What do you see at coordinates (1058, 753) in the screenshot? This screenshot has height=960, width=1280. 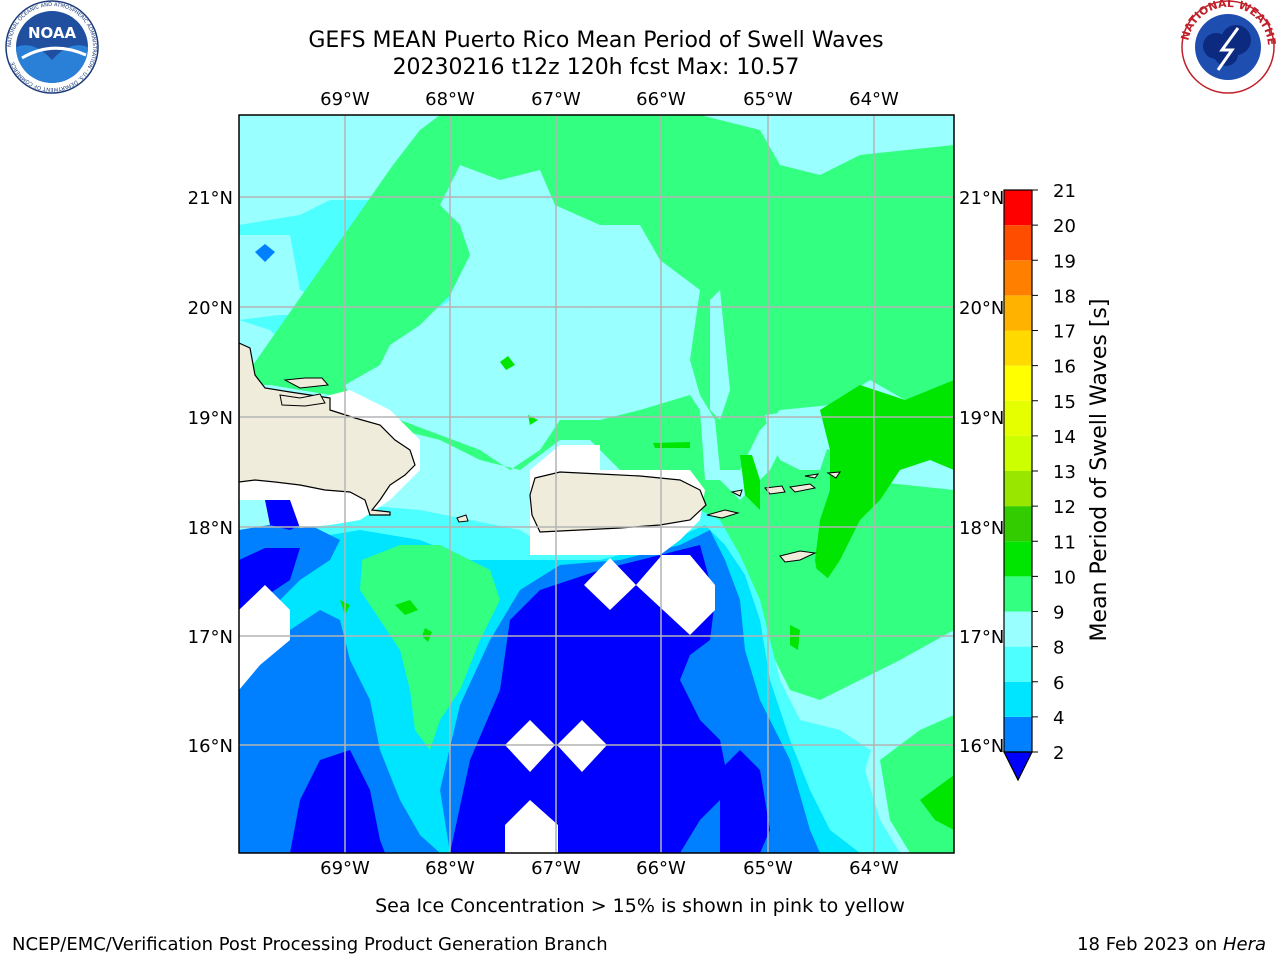 I see `colorbar-tick-label: 2` at bounding box center [1058, 753].